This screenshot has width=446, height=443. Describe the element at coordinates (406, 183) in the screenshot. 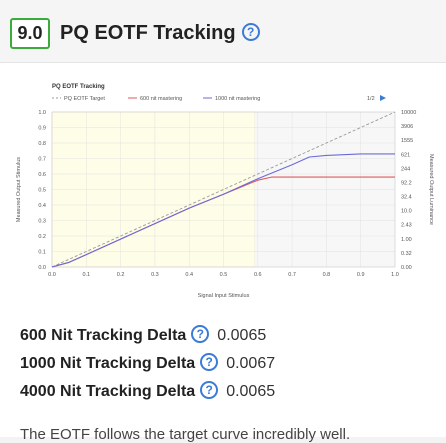

I see `y2-tick-label: 92.2` at that location.